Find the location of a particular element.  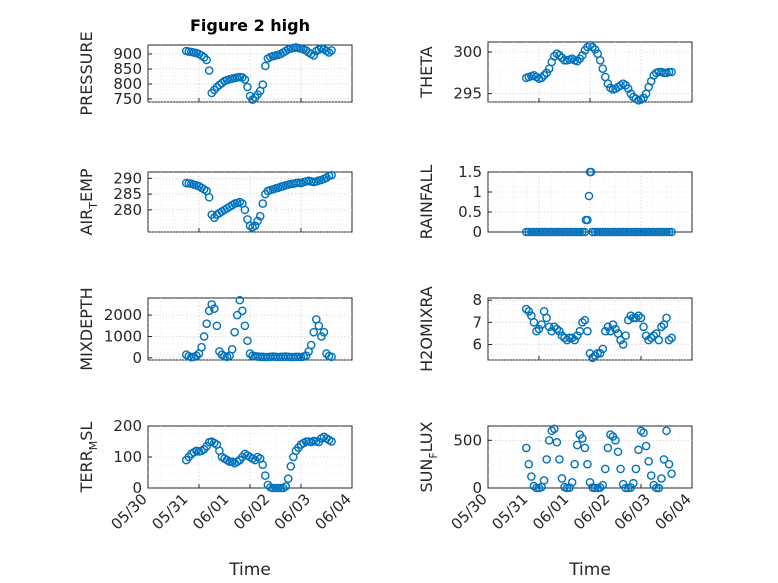

y-axis-label: MIXDEPTH is located at coordinates (86, 328).